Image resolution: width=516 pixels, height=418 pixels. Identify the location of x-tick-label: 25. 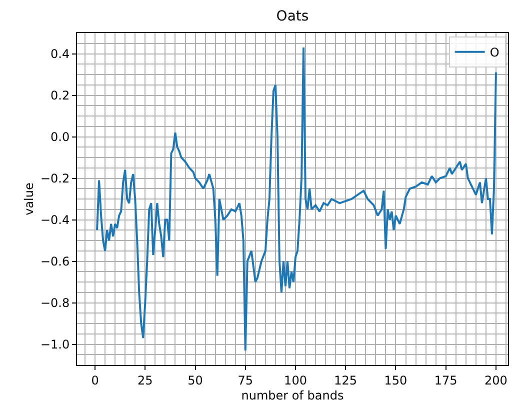
(145, 380).